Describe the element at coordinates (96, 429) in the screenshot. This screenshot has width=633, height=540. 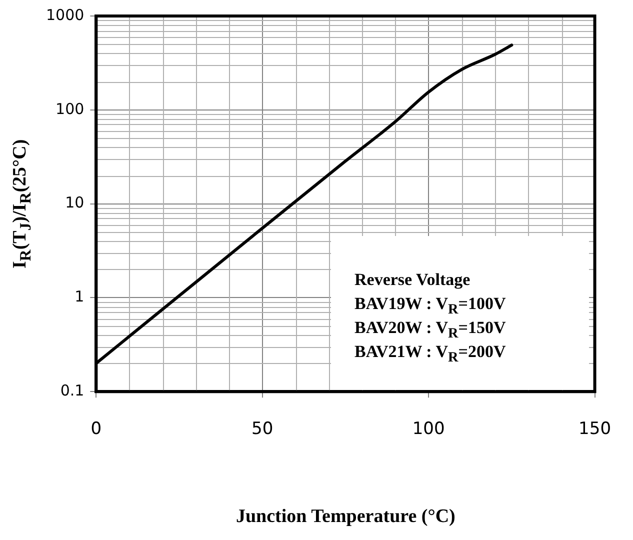
I see `x-tick-label: 0` at that location.